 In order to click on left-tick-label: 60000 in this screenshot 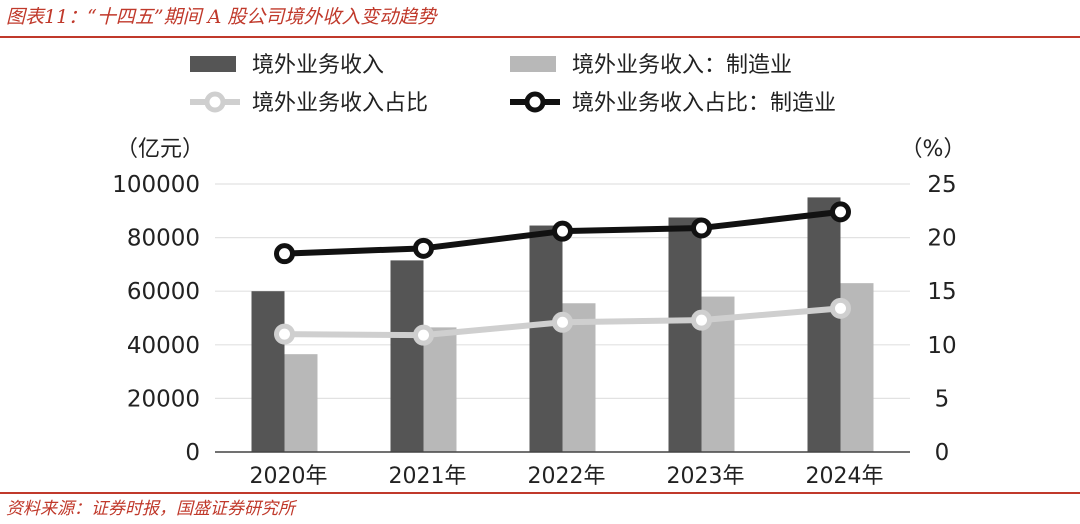, I will do `click(163, 292)`.